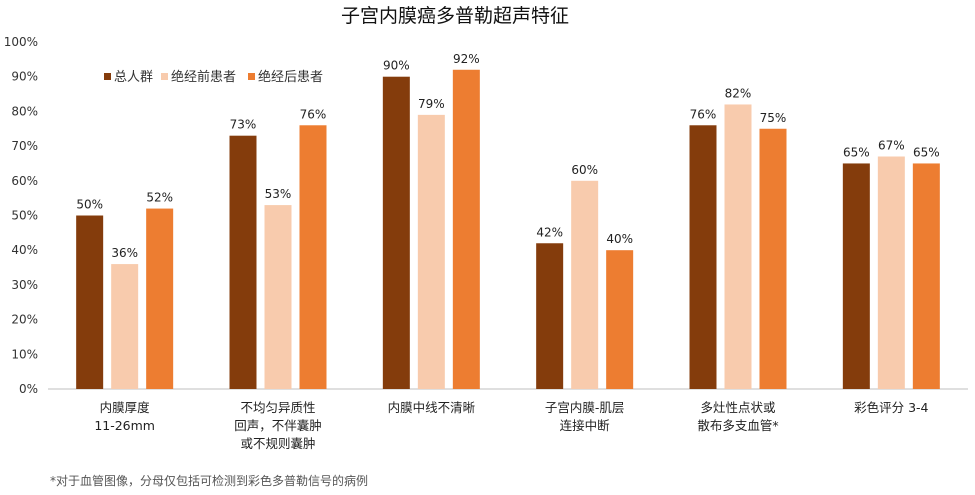 This screenshot has height=495, width=975. What do you see at coordinates (278, 194) in the screenshot?
I see `data-label: 53%` at bounding box center [278, 194].